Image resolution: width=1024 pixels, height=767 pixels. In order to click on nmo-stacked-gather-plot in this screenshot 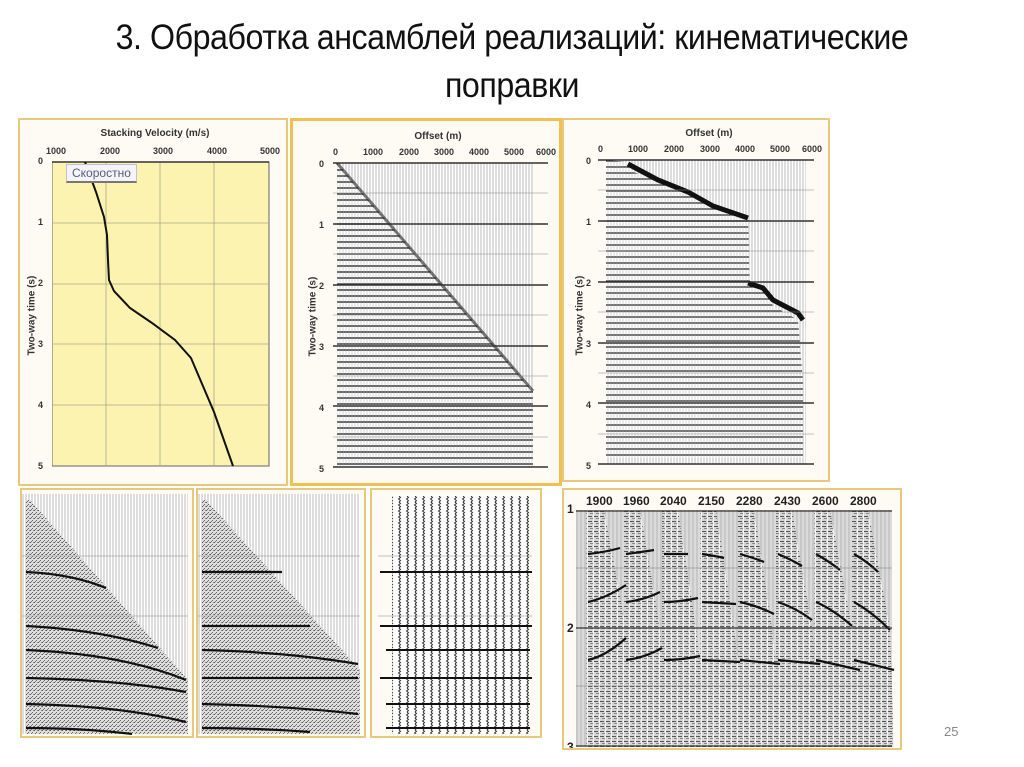, I will do `click(455, 615)`.